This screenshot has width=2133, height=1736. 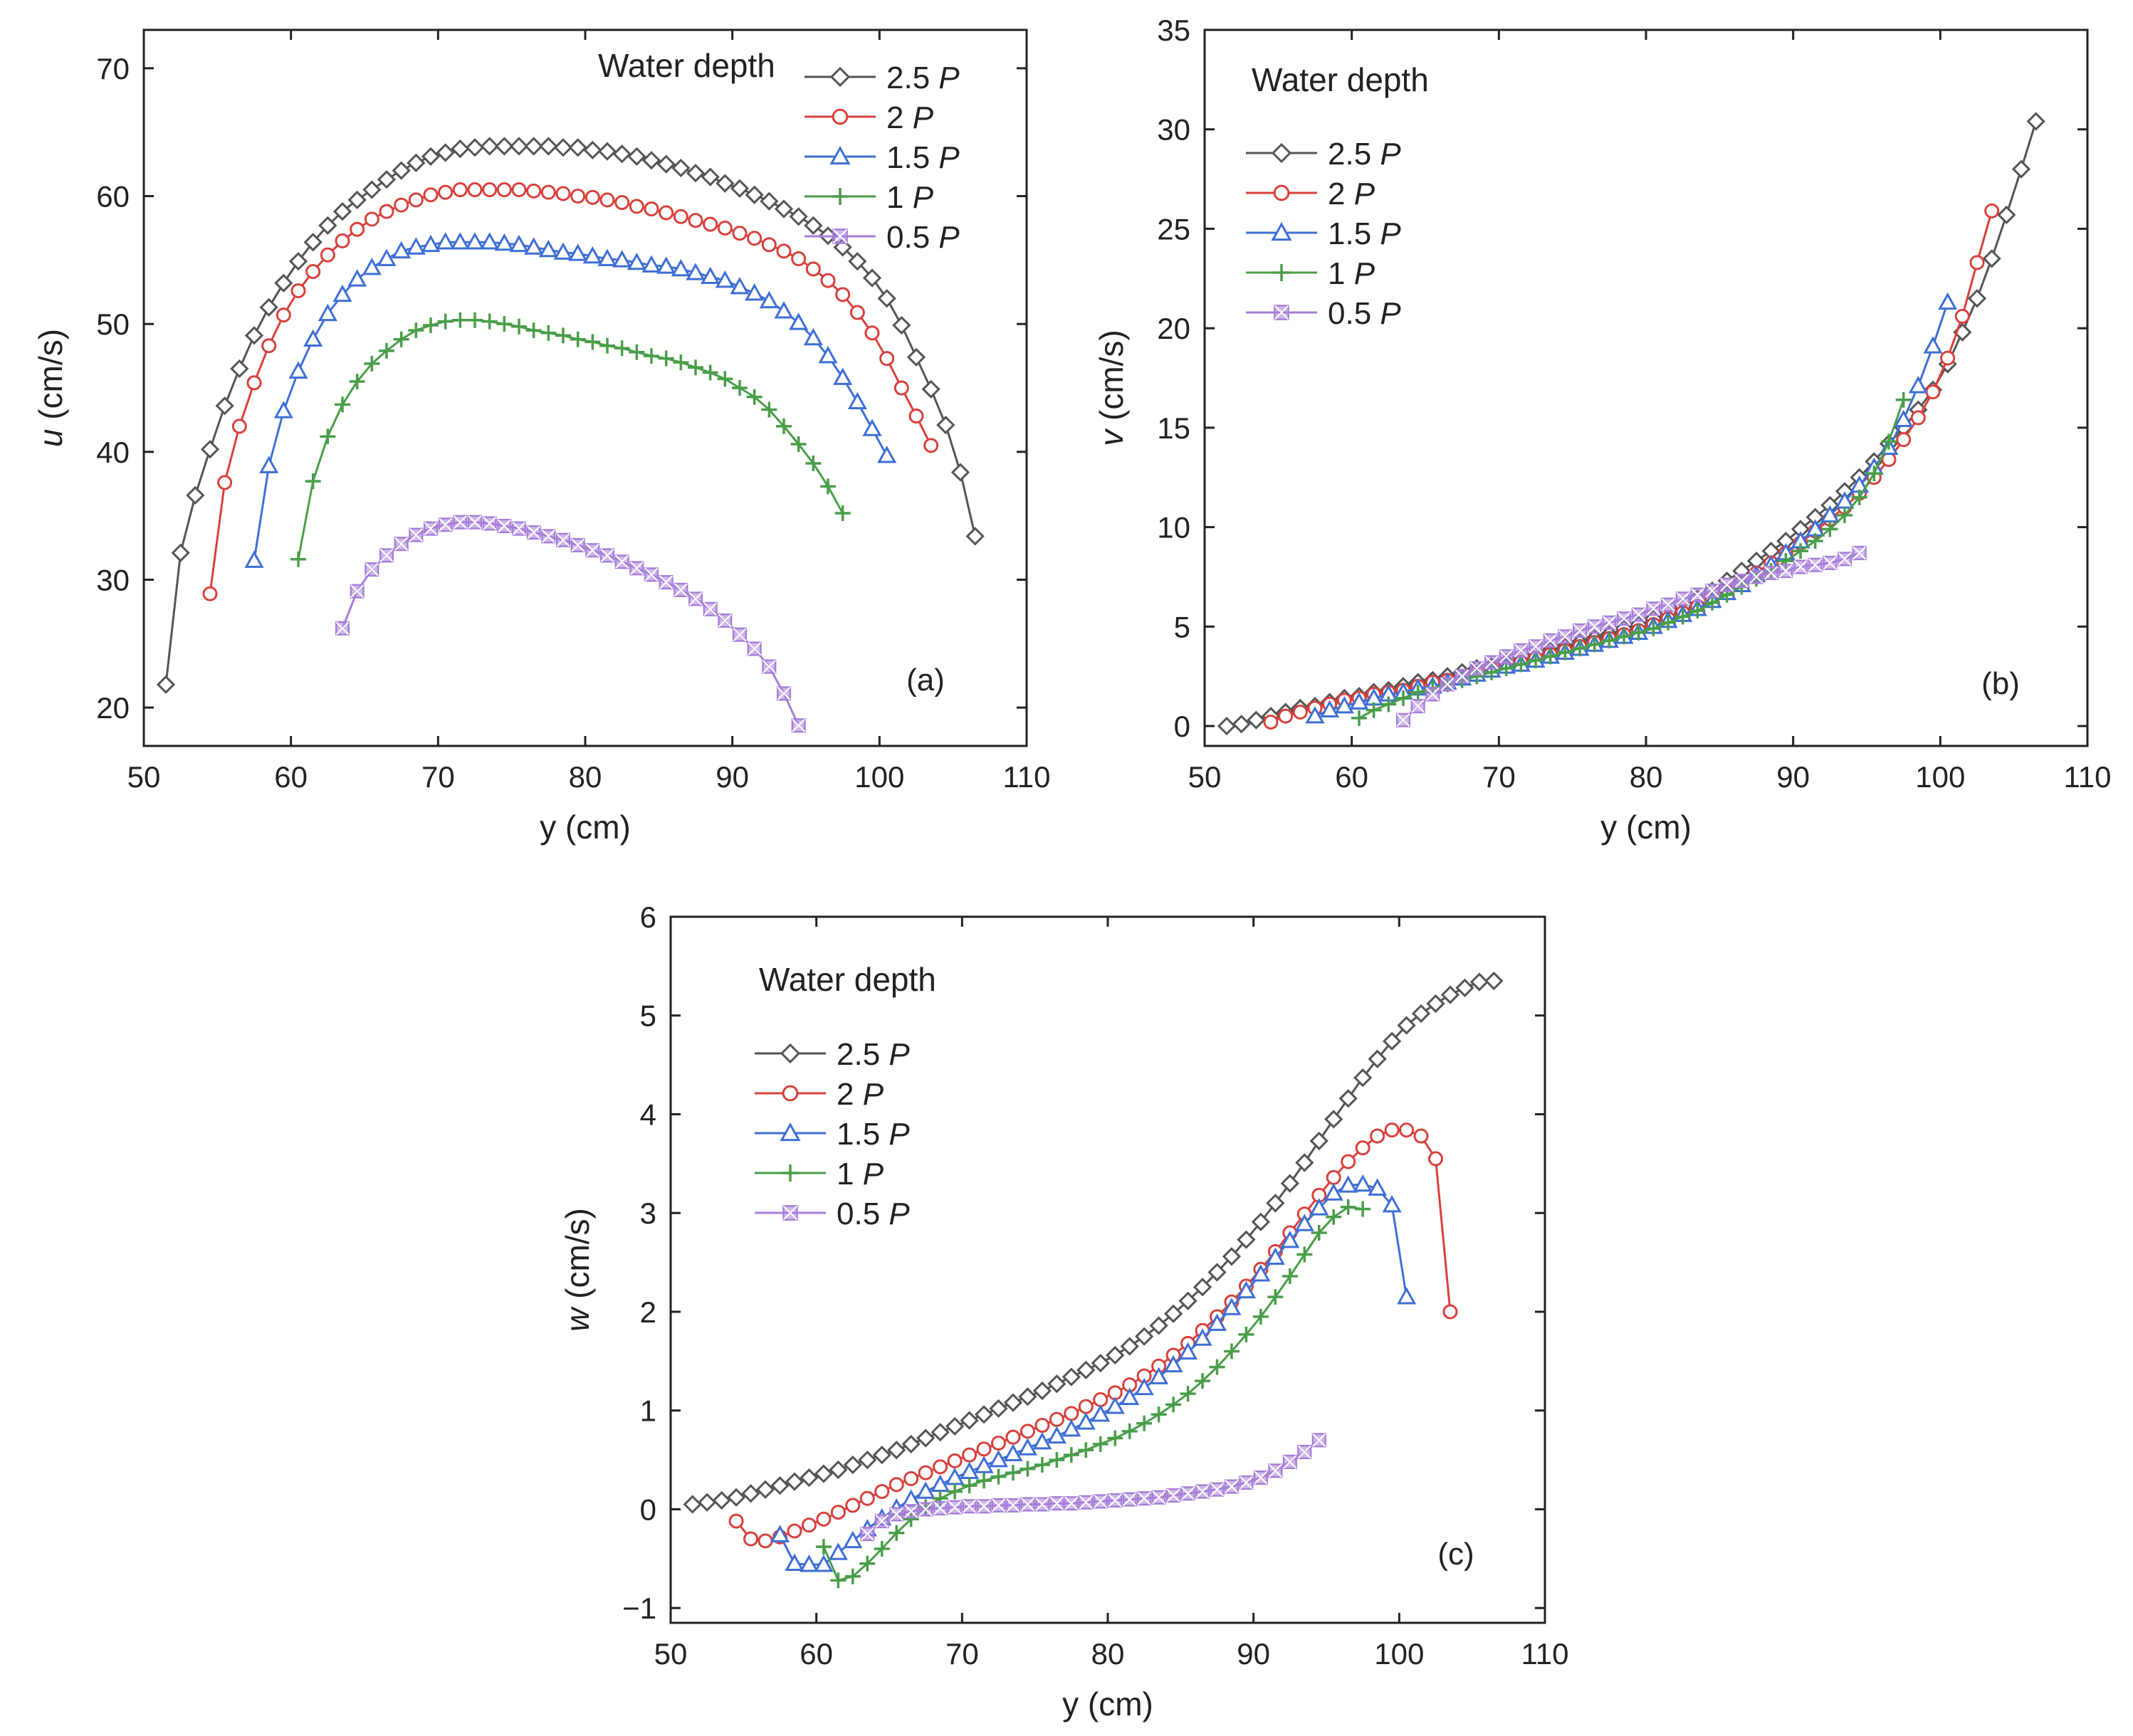 I want to click on legend-marker, so click(x=1281, y=273).